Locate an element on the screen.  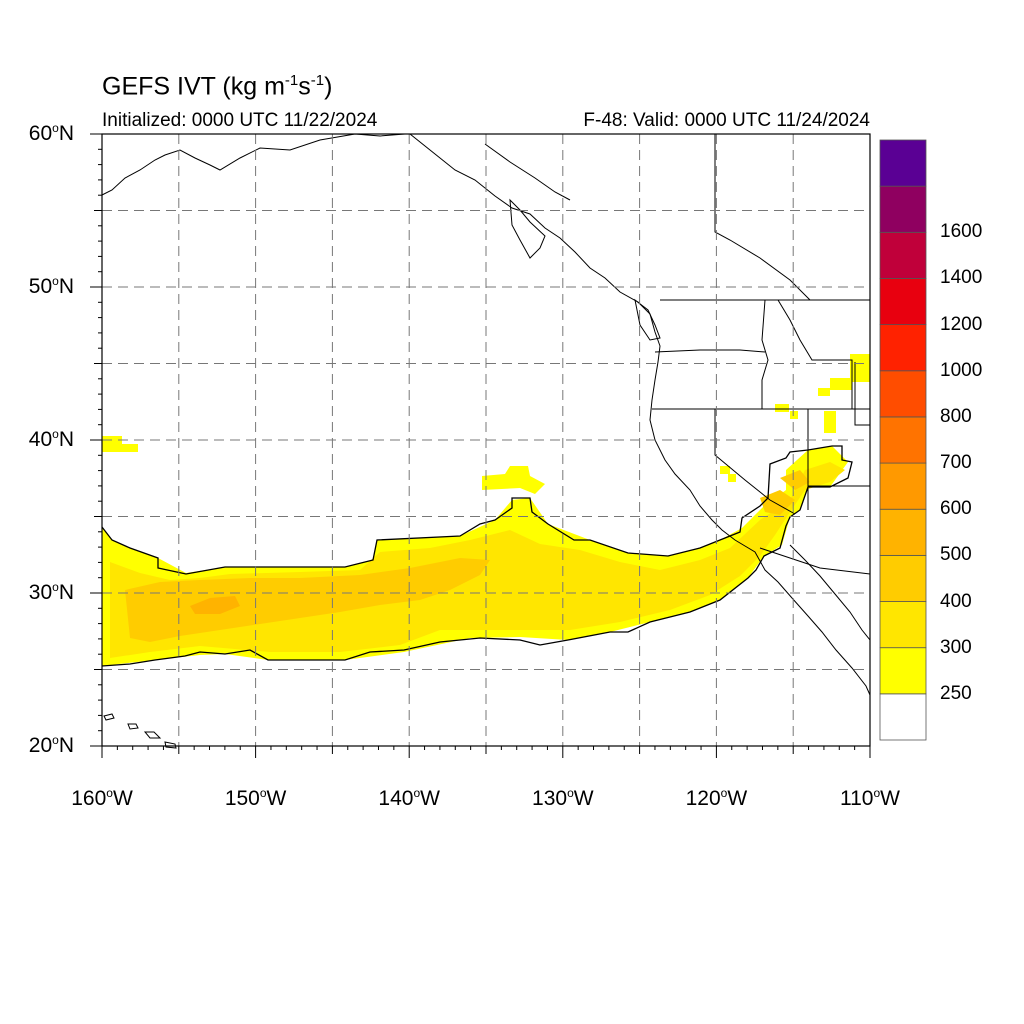
wyoming-box is located at coordinates (862, 394).